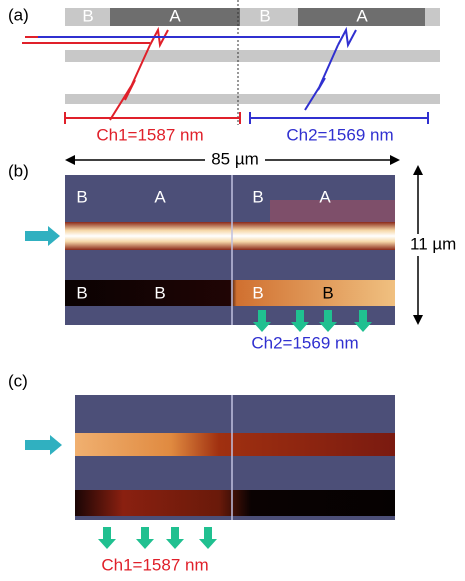  What do you see at coordinates (18, 170) in the screenshot?
I see `panel-label: (b)` at bounding box center [18, 170].